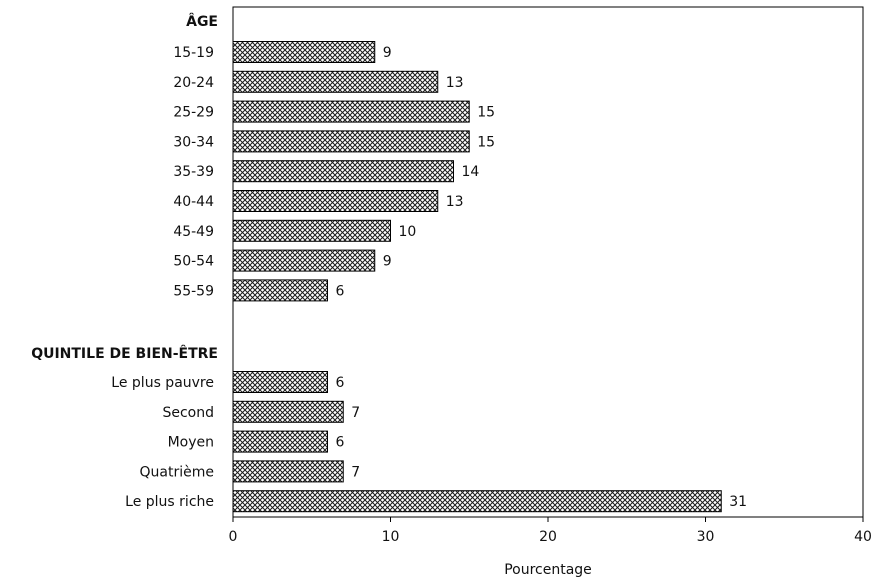 This screenshot has width=875, height=582. What do you see at coordinates (391, 537) in the screenshot?
I see `x-tick-label: 10` at bounding box center [391, 537].